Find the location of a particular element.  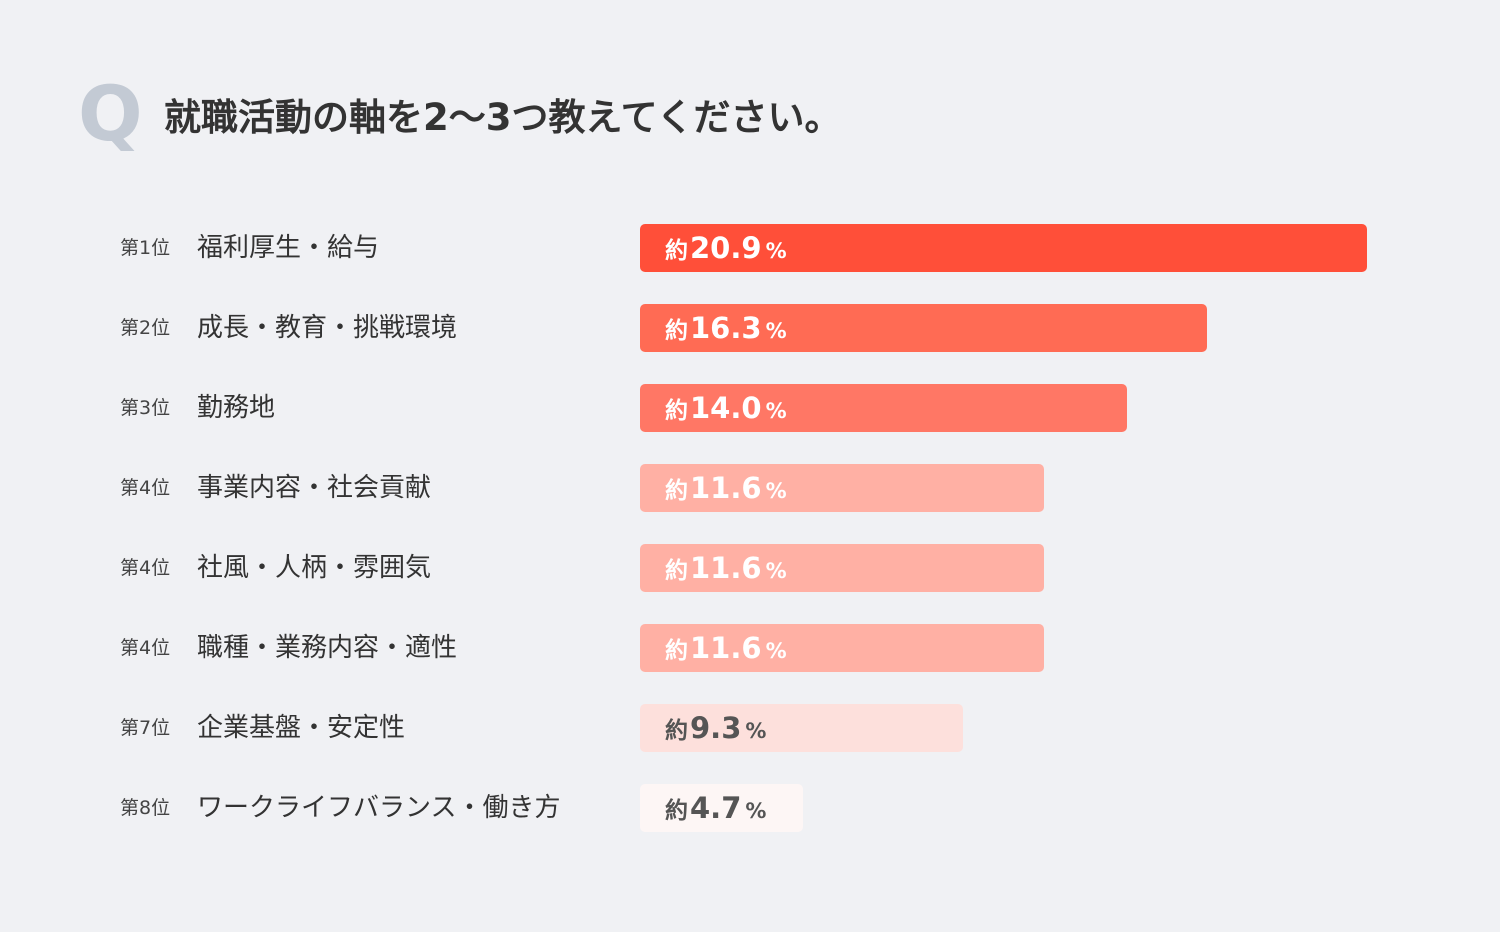

value-number: 14.0 is located at coordinates (726, 408).